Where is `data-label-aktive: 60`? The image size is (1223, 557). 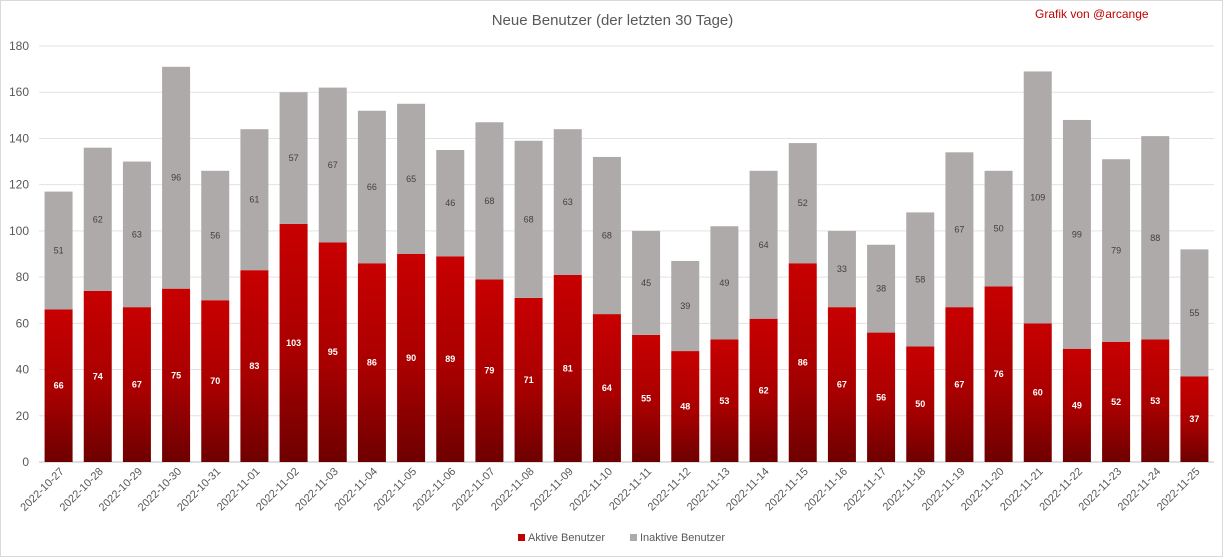
data-label-aktive: 60 is located at coordinates (1038, 393).